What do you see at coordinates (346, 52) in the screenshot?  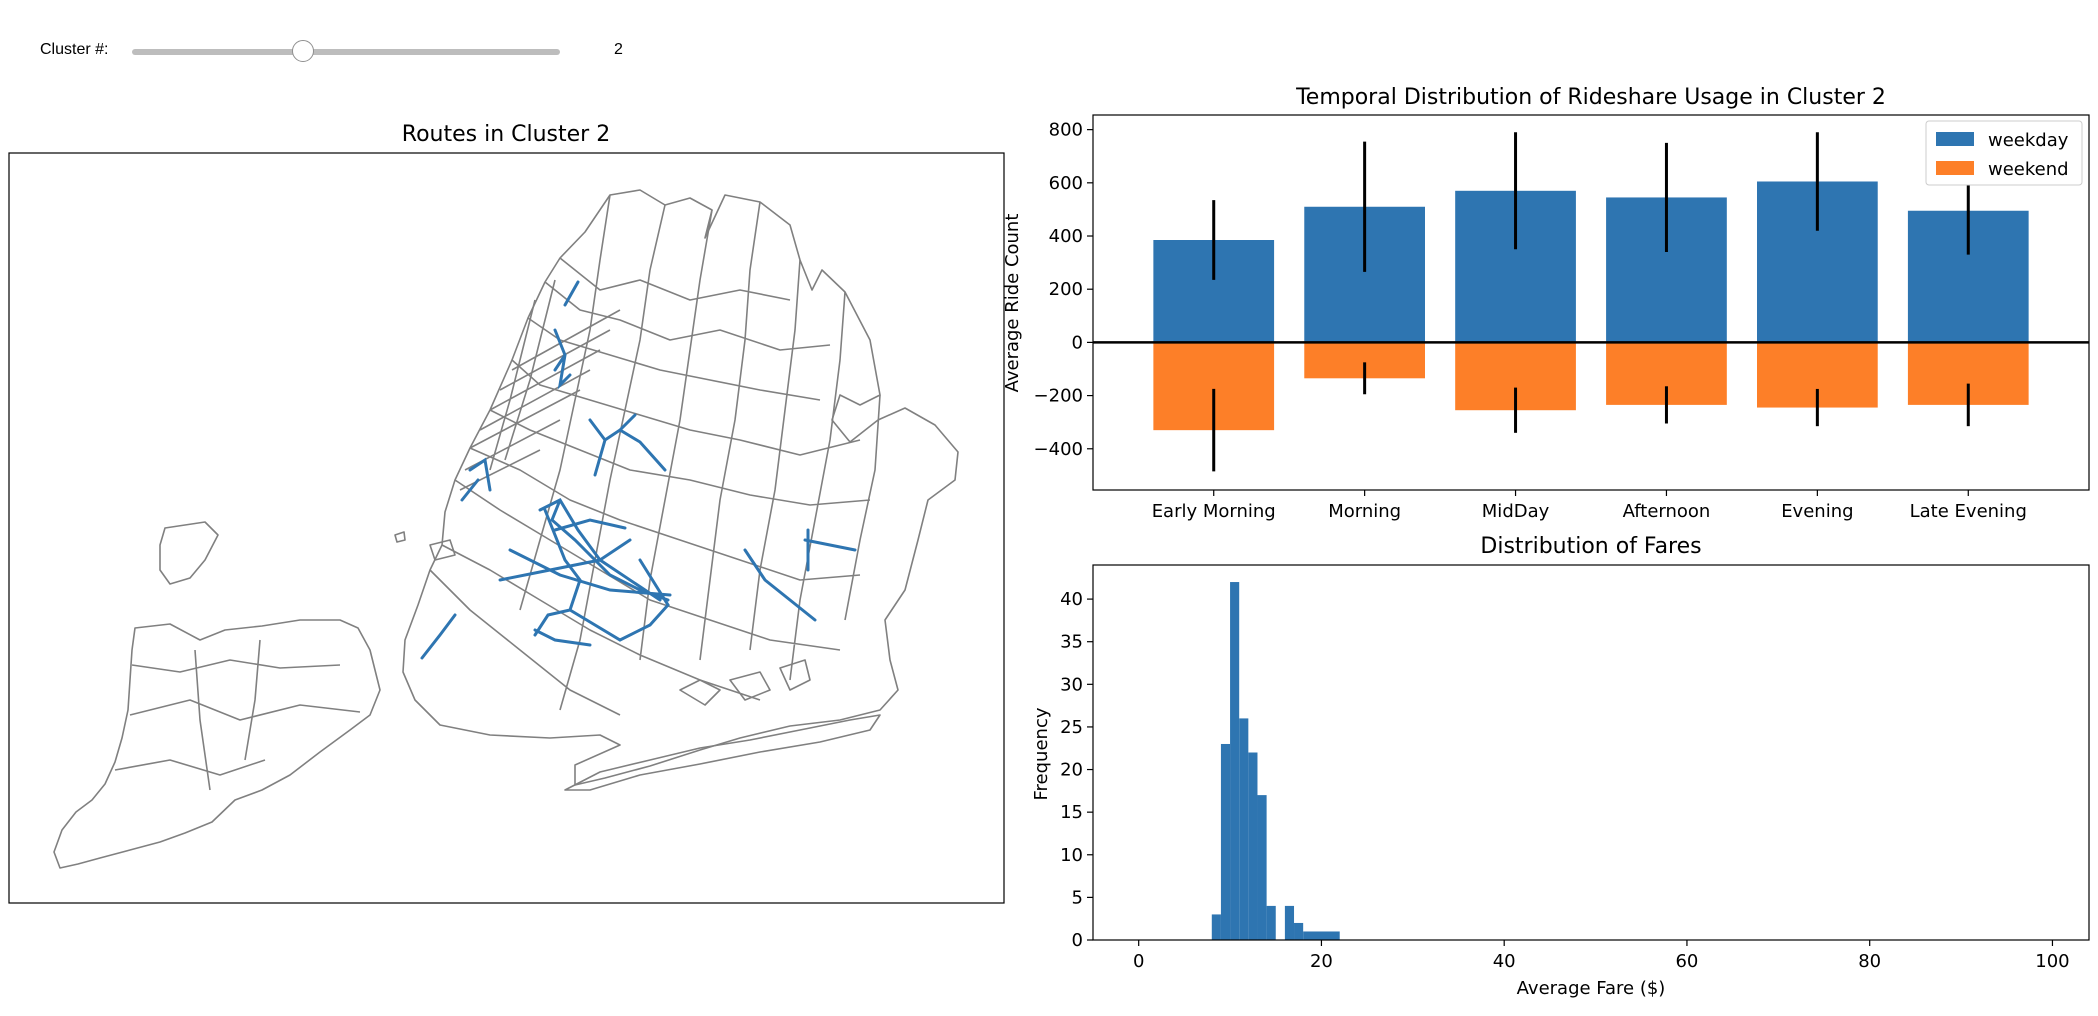 I see `cluster-slider-track` at bounding box center [346, 52].